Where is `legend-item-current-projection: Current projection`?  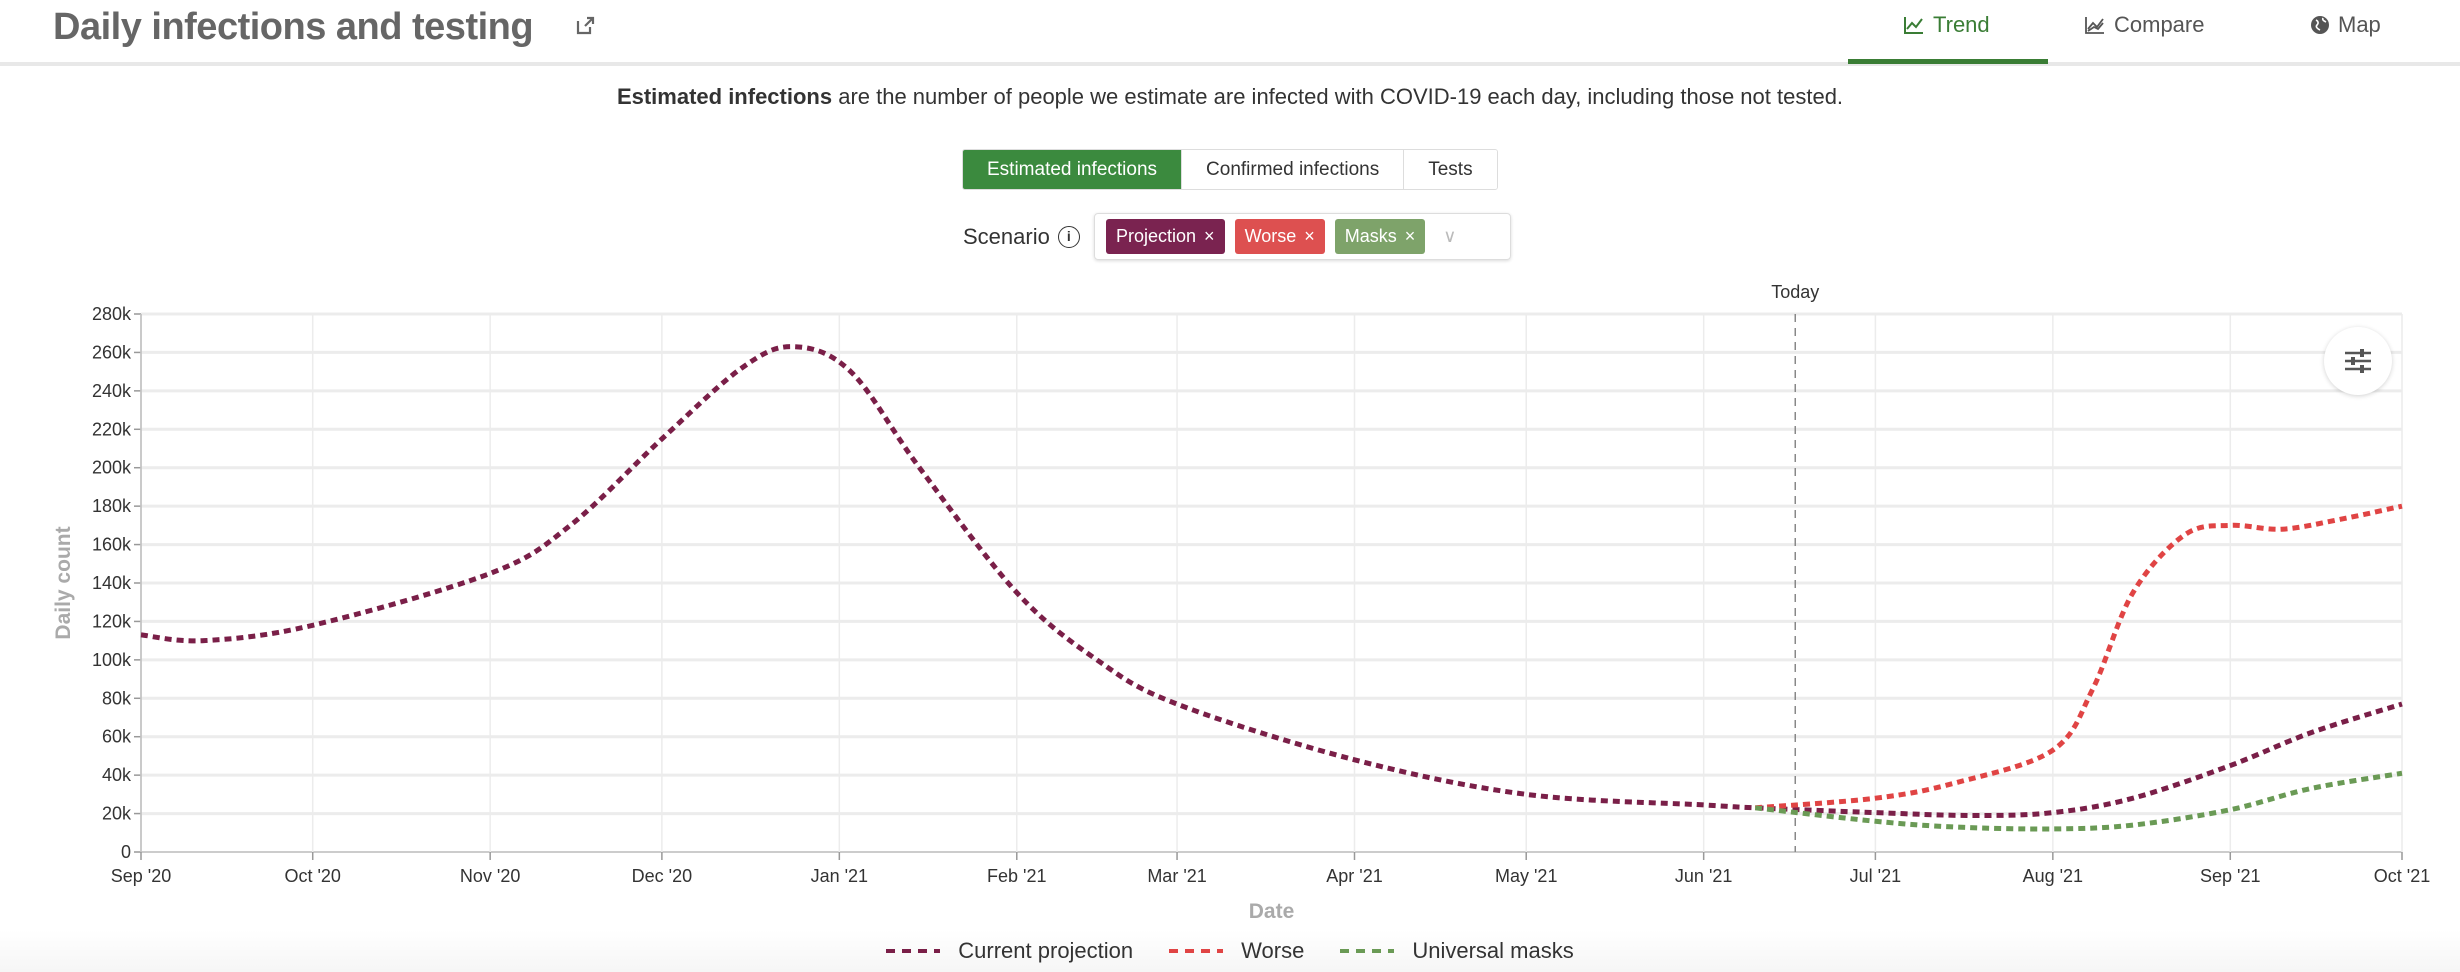 legend-item-current-projection: Current projection is located at coordinates (1009, 951).